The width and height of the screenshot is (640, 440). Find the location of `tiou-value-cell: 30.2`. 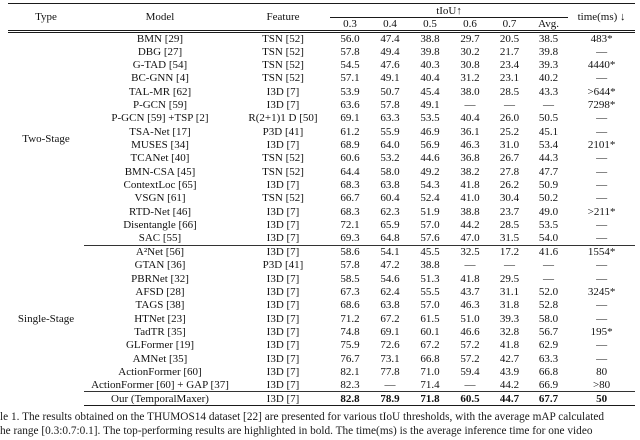

tiou-value-cell: 30.2 is located at coordinates (470, 51).